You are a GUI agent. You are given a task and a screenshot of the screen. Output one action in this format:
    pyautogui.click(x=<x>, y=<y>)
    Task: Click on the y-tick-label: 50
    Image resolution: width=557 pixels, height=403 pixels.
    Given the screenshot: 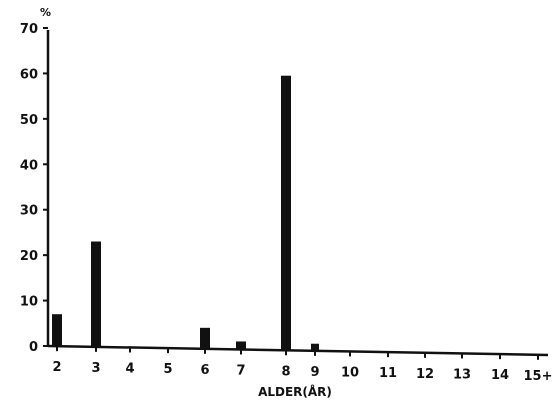 What is the action you would take?
    pyautogui.click(x=29, y=120)
    